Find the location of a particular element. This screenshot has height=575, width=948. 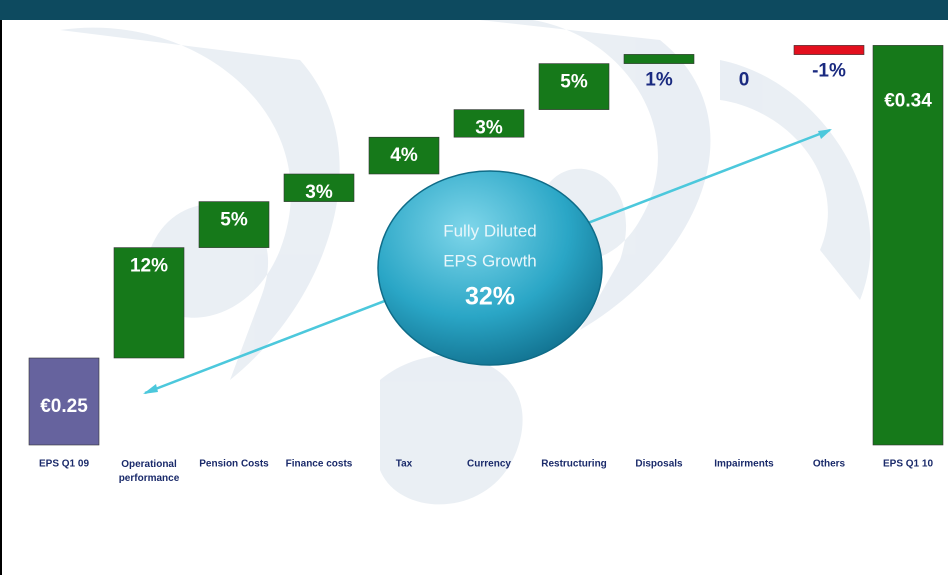

value-label: -1% is located at coordinates (829, 70).